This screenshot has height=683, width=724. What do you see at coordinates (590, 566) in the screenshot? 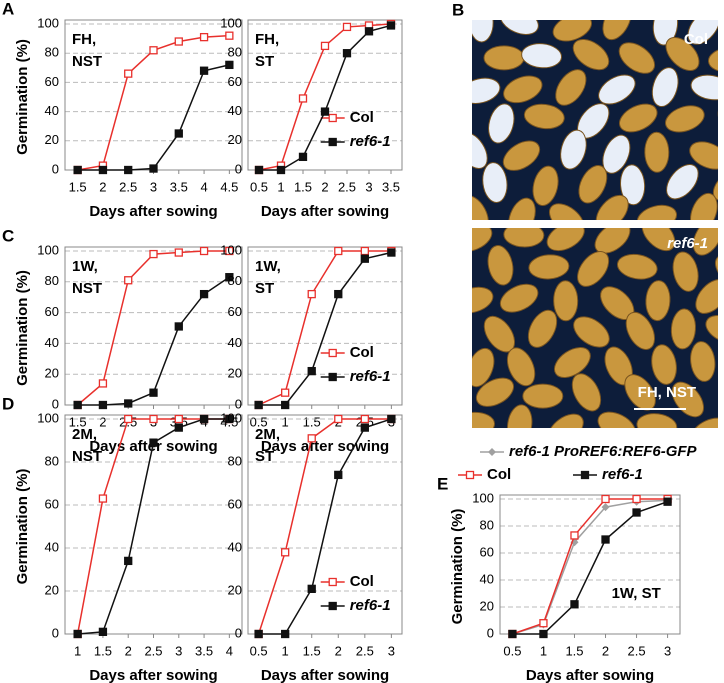
I see `series-line` at bounding box center [590, 566].